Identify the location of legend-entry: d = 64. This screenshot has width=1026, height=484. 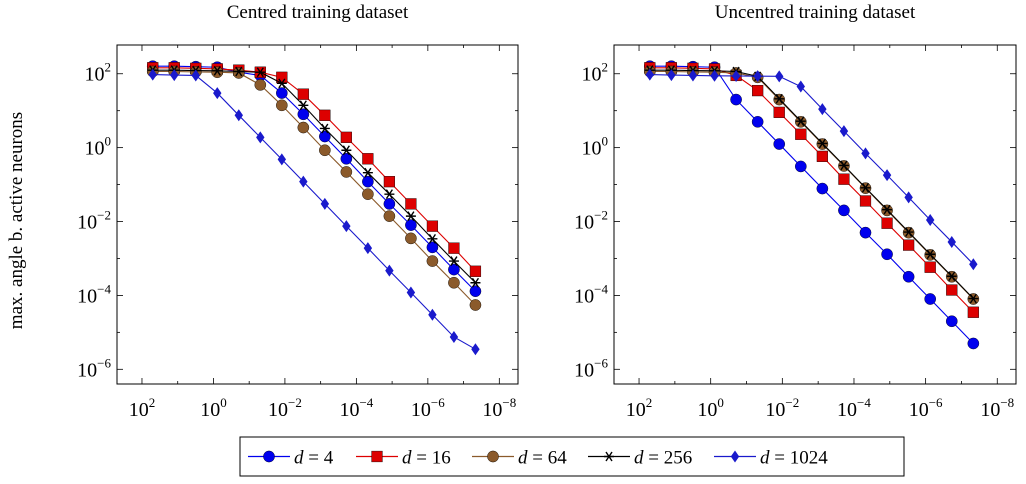
(519, 458).